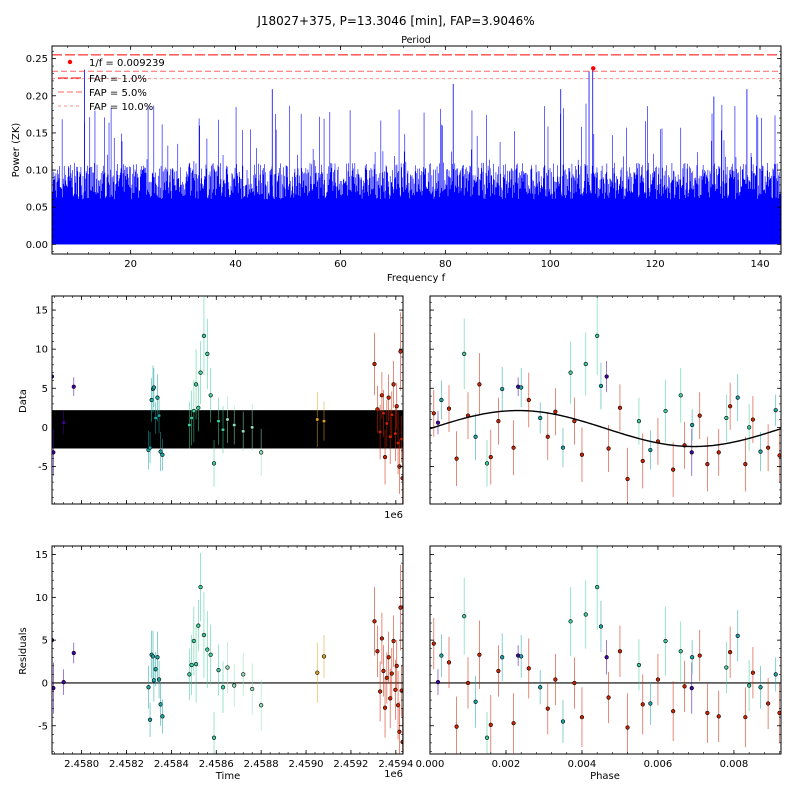 This screenshot has width=792, height=792. What do you see at coordinates (127, 63) in the screenshot?
I see `legend-best-frequency-label: 1/f = 0.009239` at bounding box center [127, 63].